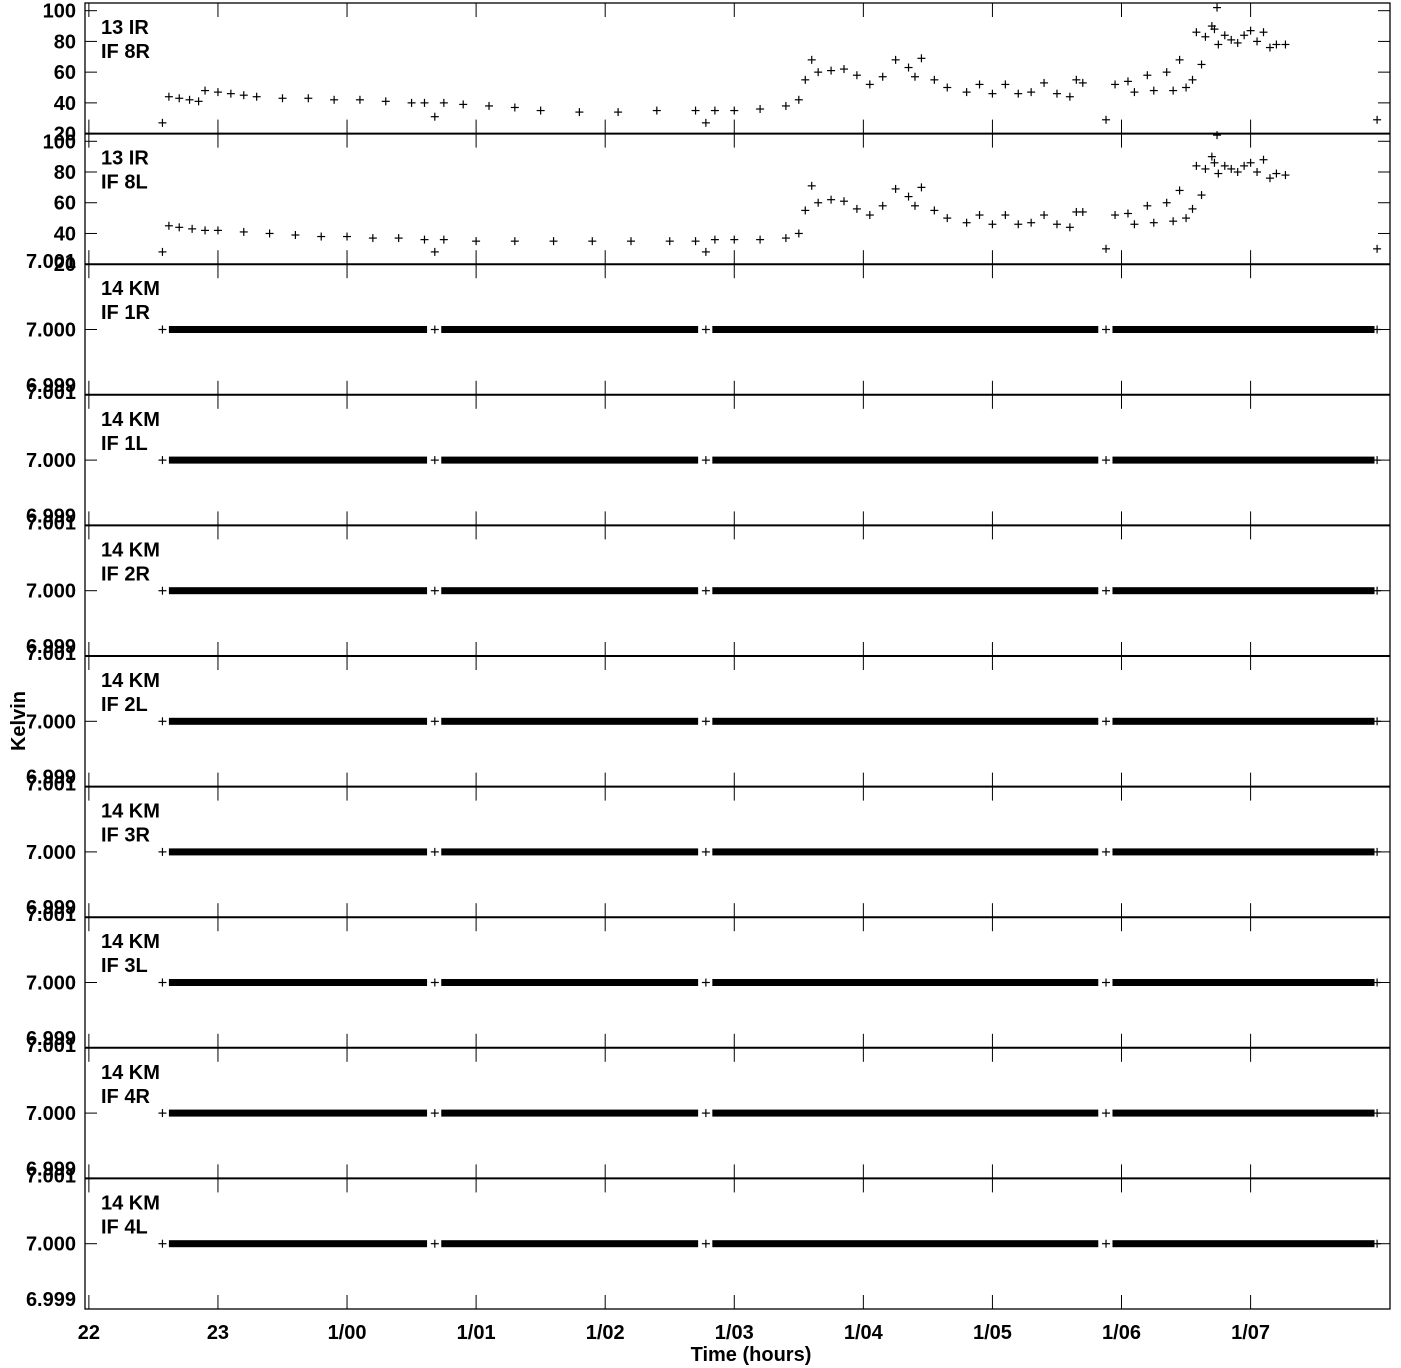 The width and height of the screenshot is (1401, 1368). I want to click on x-tick-label: 1/01, so click(476, 1333).